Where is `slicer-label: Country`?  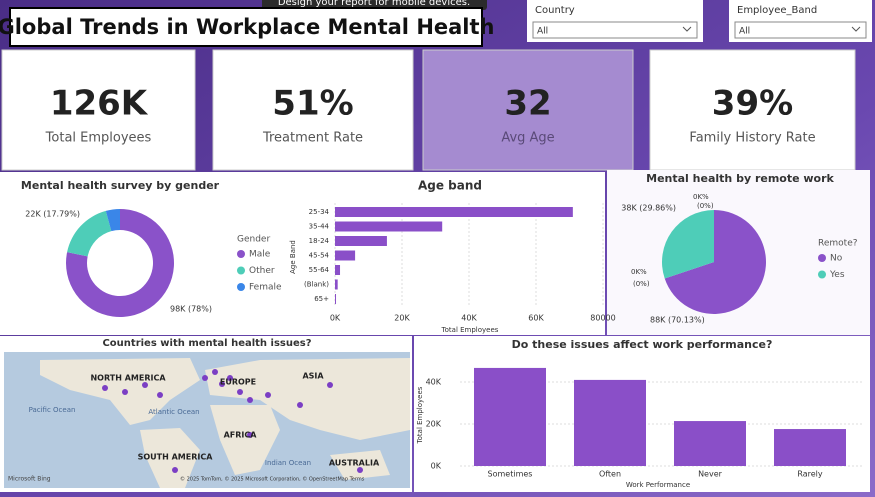
slicer-label: Country is located at coordinates (555, 10).